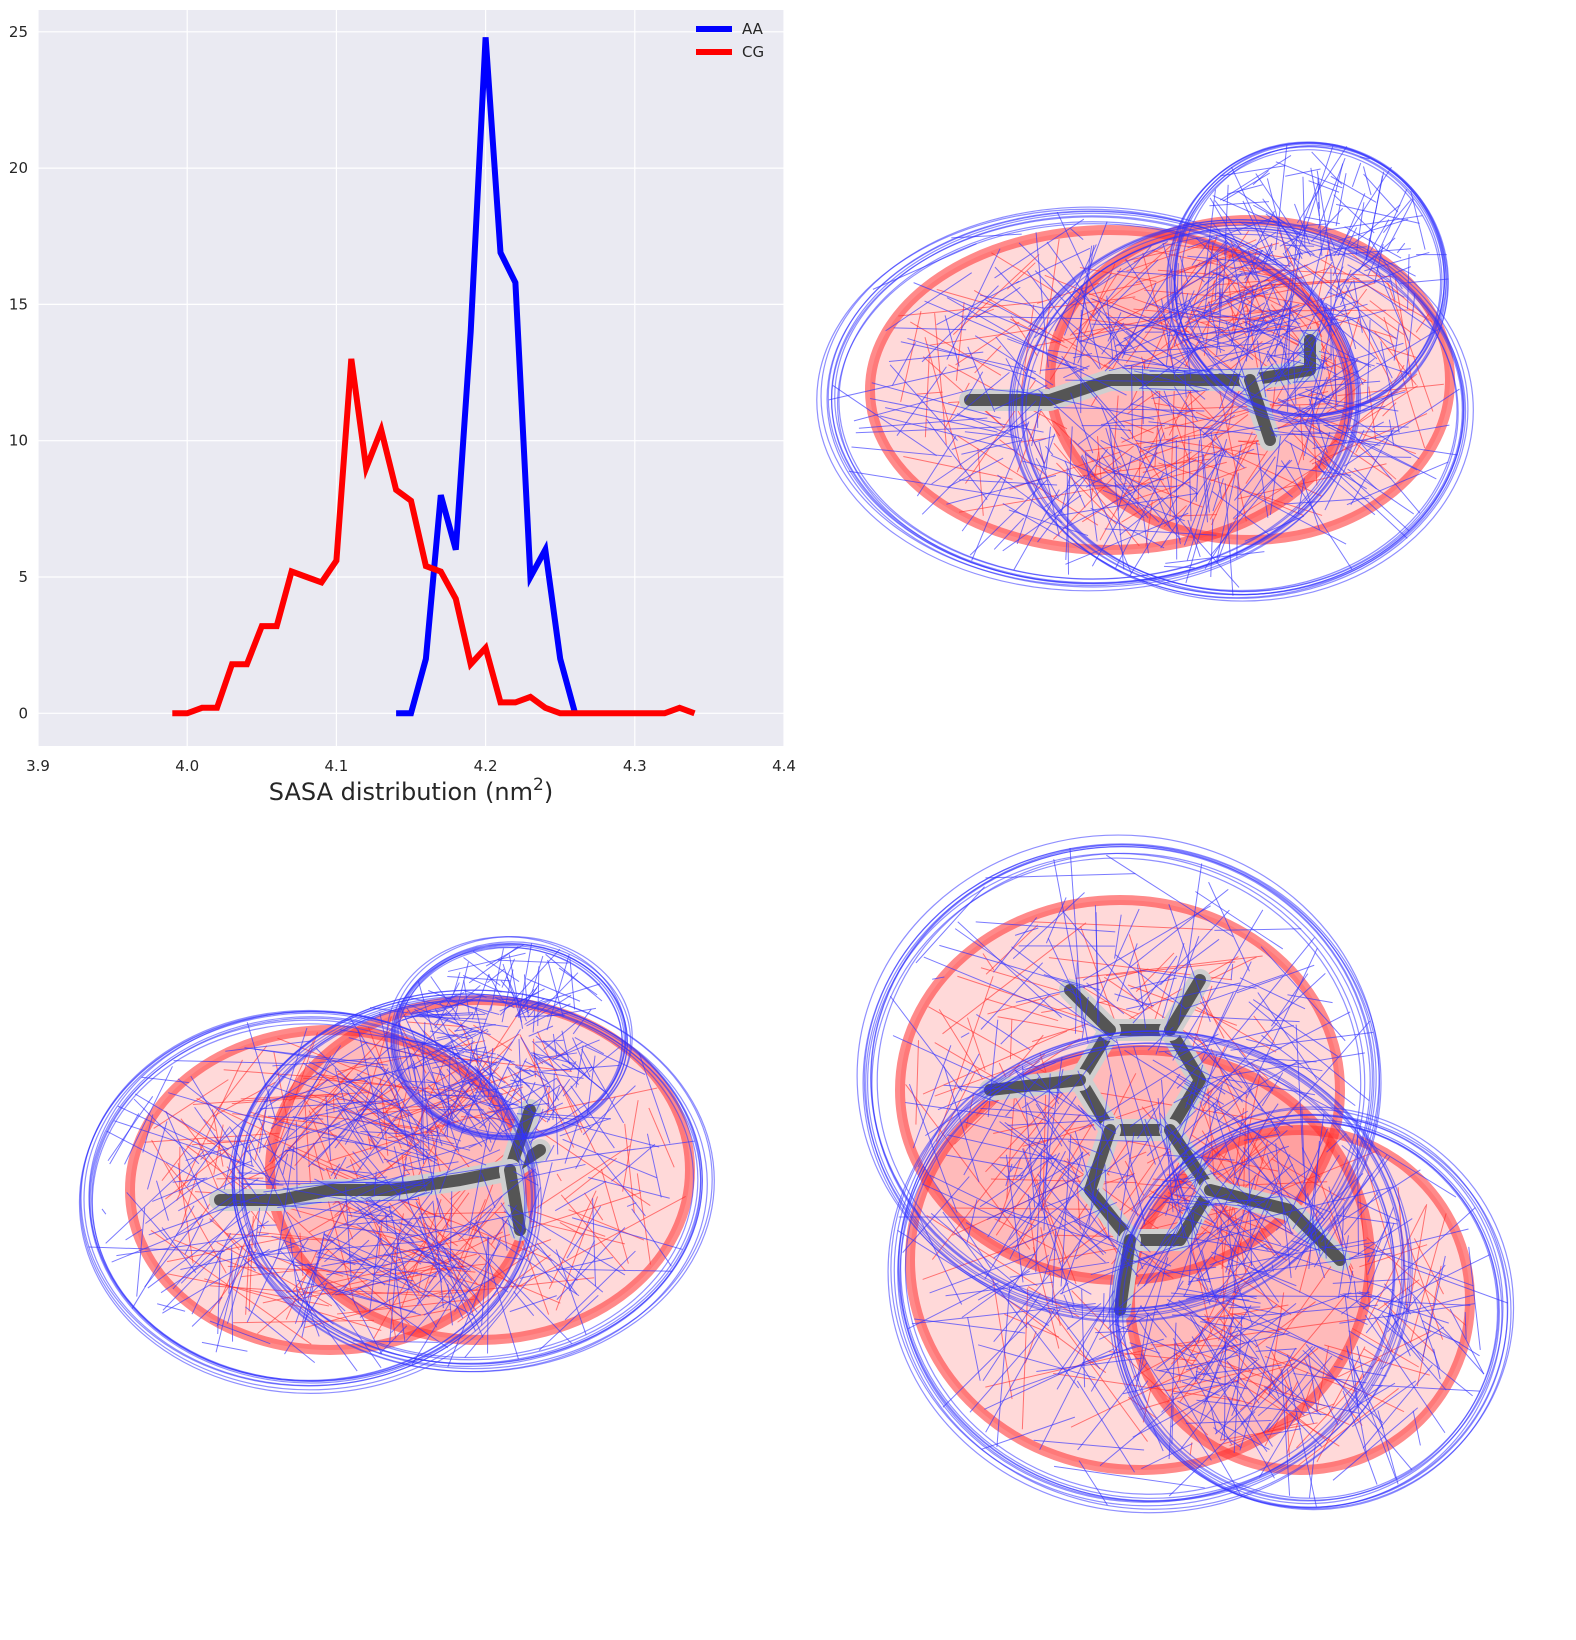 The width and height of the screenshot is (1576, 1640). I want to click on molecule-bond, so click(1185, 1005).